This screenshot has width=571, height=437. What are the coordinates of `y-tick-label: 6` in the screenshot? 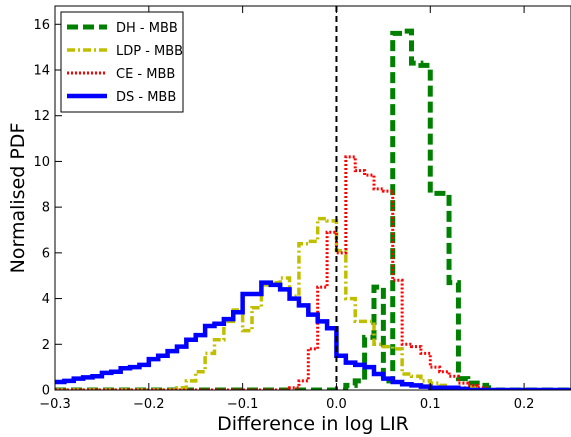 It's located at (46, 253).